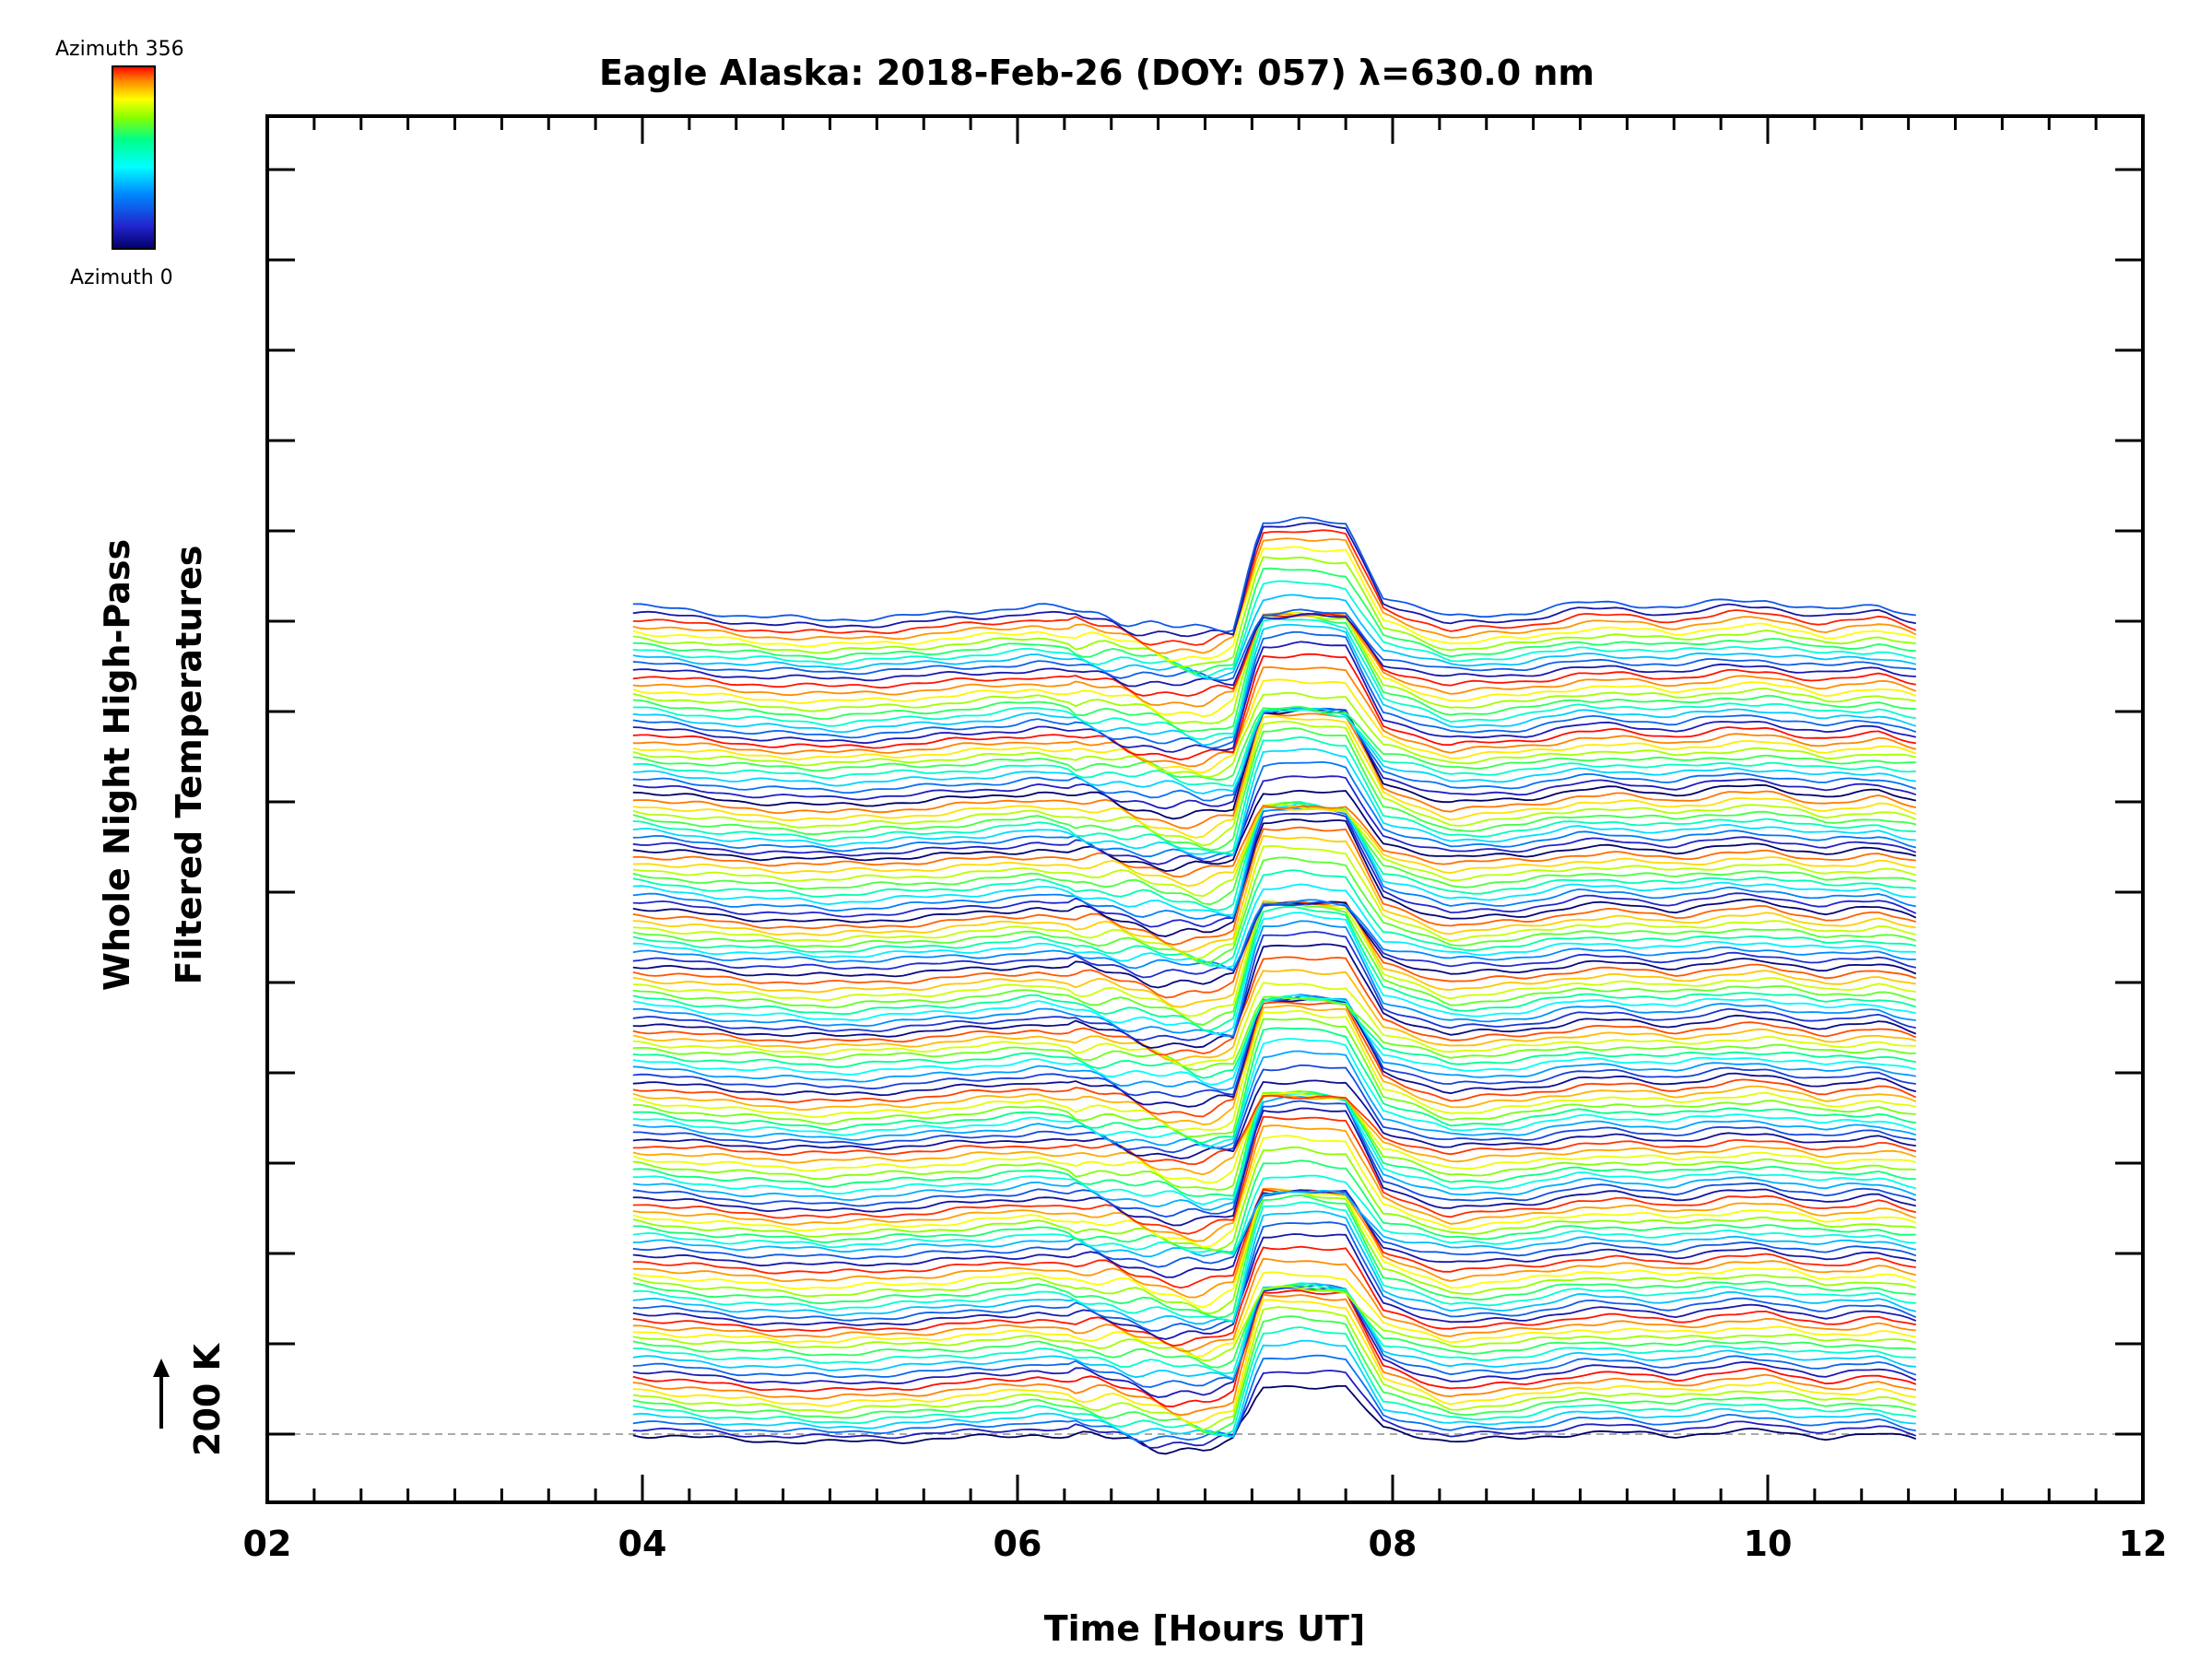 The image size is (2212, 1659). What do you see at coordinates (189, 765) in the screenshot?
I see `y-axis-label-line2: Filtered Temperatures` at bounding box center [189, 765].